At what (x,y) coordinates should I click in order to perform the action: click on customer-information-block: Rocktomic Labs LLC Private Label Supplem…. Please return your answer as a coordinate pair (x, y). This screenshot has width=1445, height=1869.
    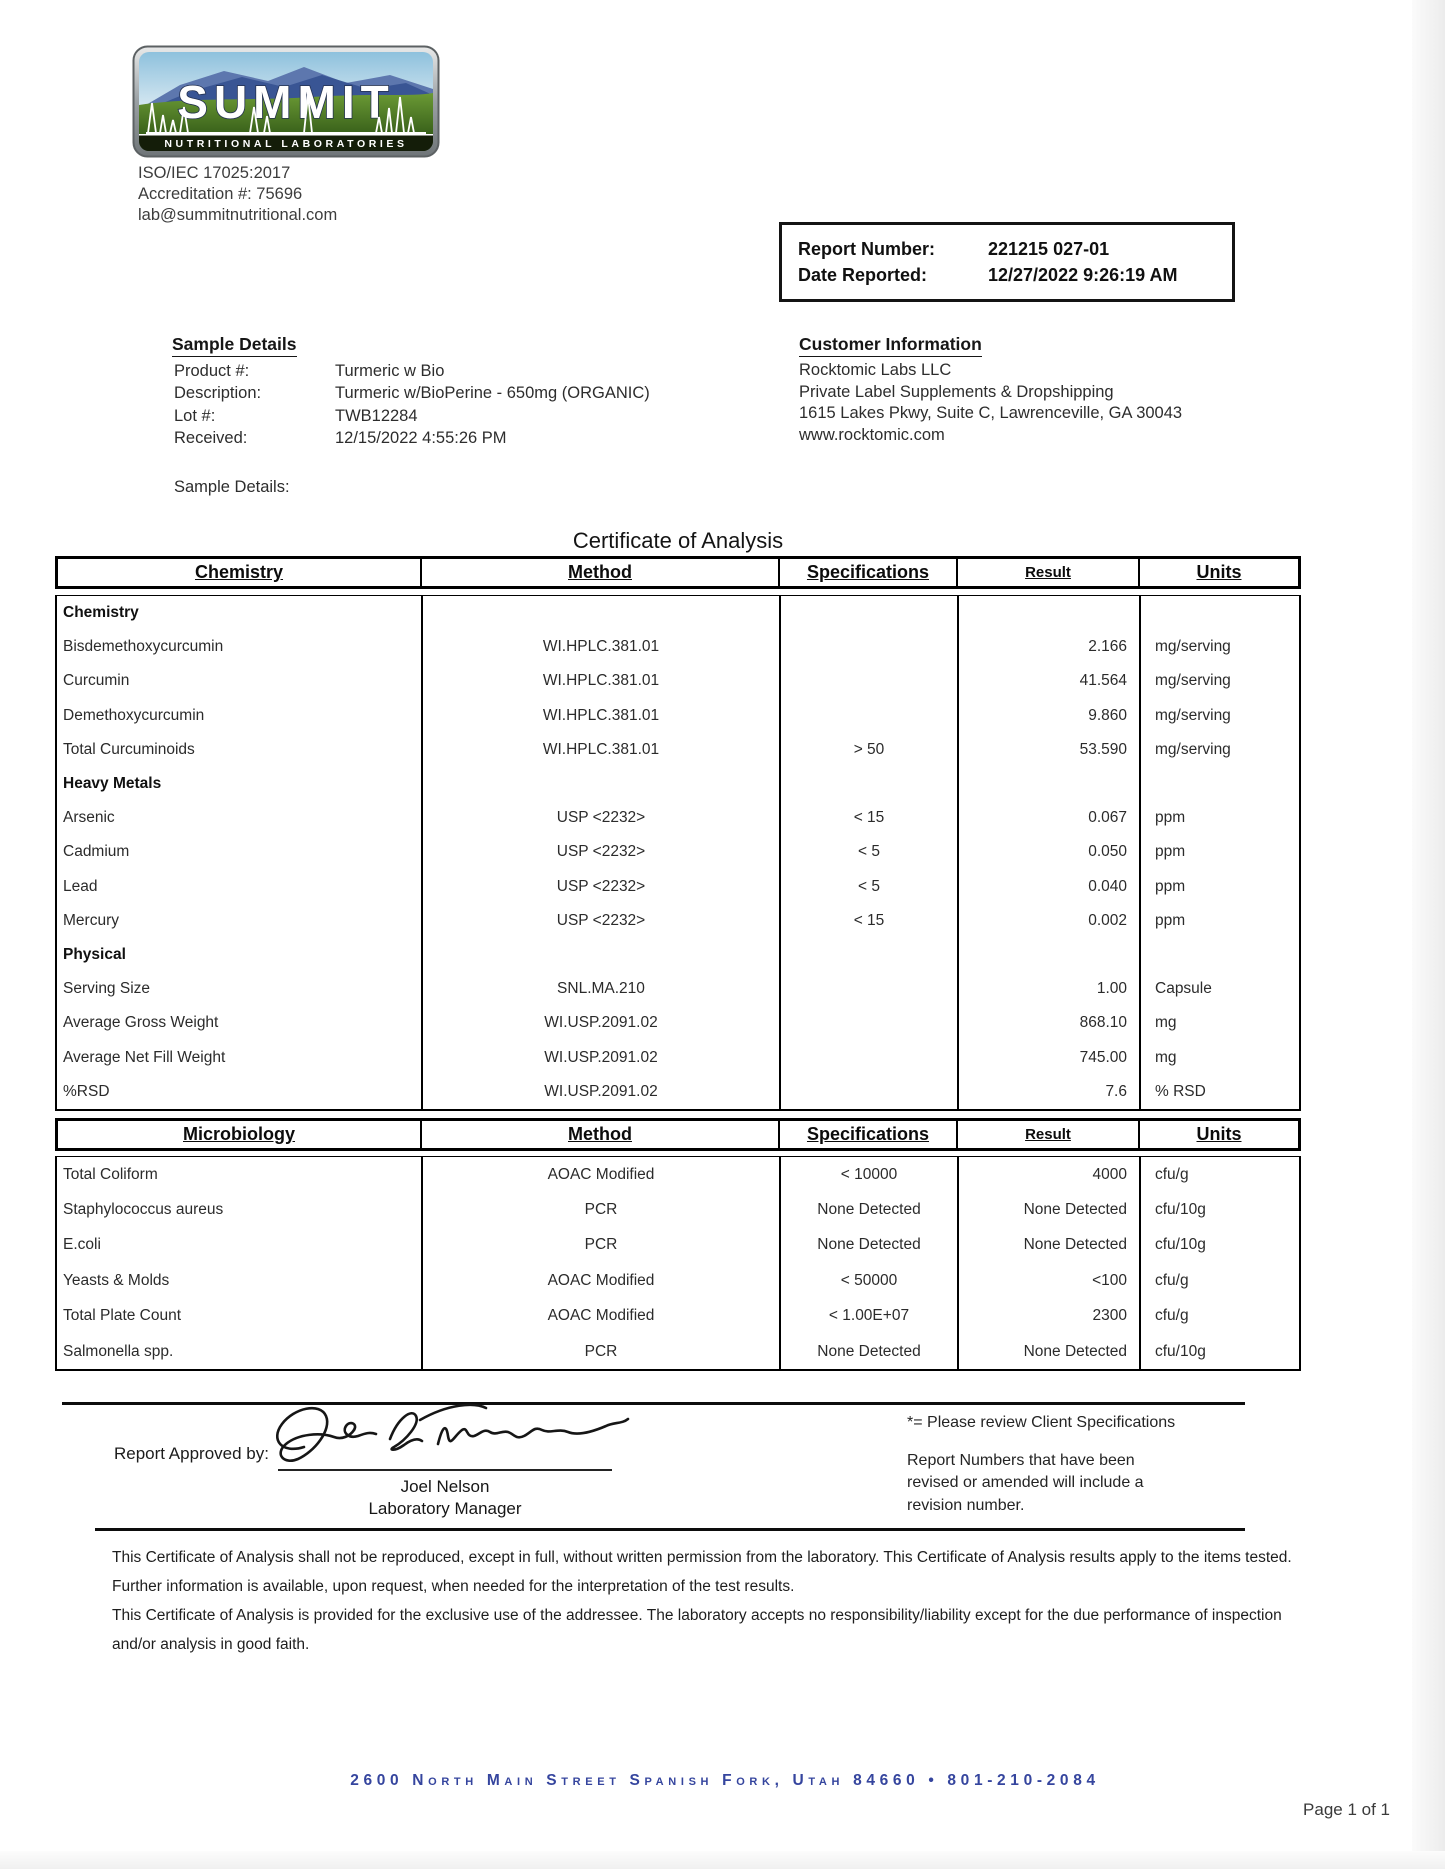
    Looking at the image, I should click on (990, 403).